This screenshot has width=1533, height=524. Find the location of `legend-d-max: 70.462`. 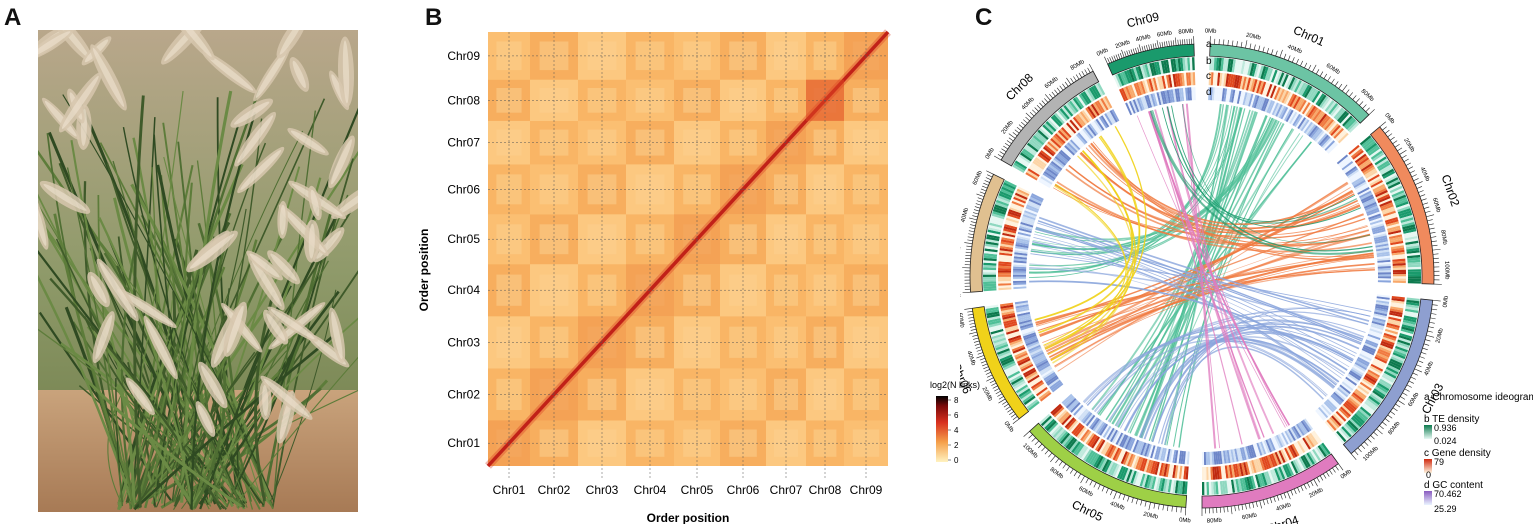

legend-d-max: 70.462 is located at coordinates (1448, 494).